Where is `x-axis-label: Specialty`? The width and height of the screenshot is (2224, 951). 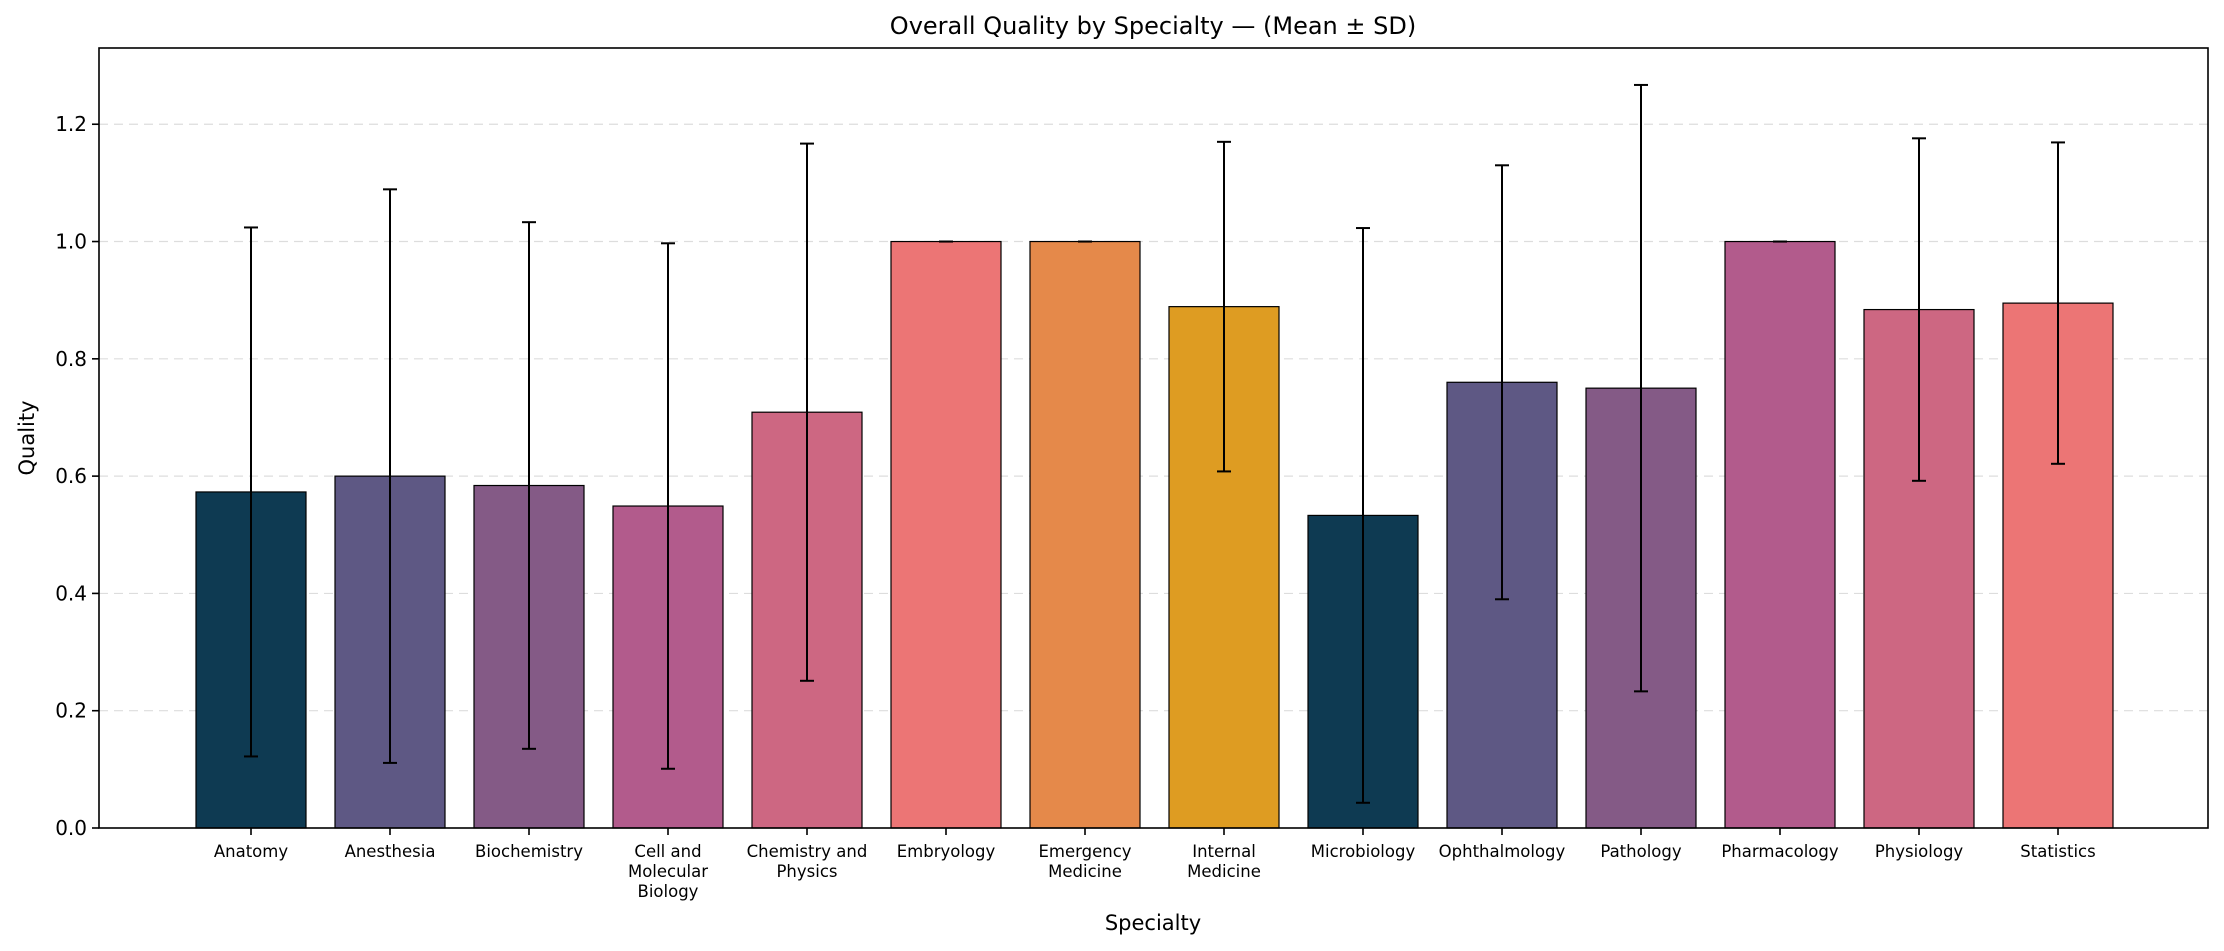
x-axis-label: Specialty is located at coordinates (1153, 923).